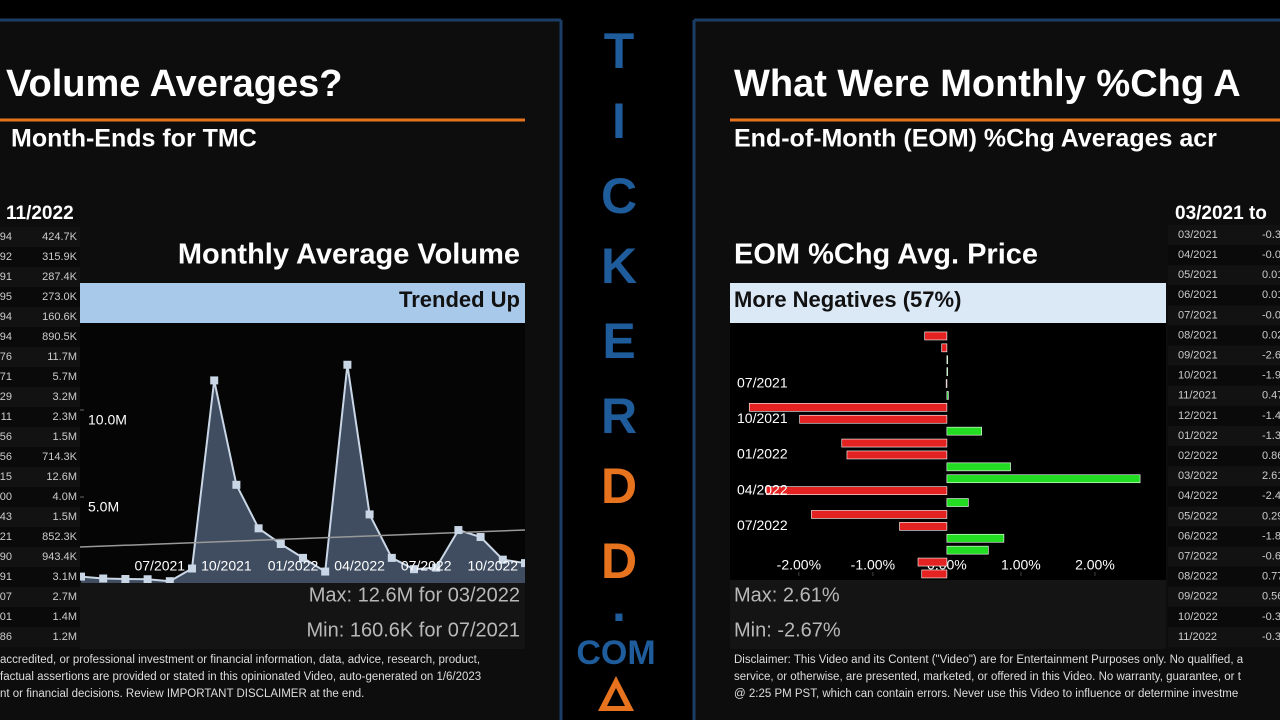 The height and width of the screenshot is (720, 1280). Describe the element at coordinates (6, 337) in the screenshot. I see `table-cell: 94` at that location.